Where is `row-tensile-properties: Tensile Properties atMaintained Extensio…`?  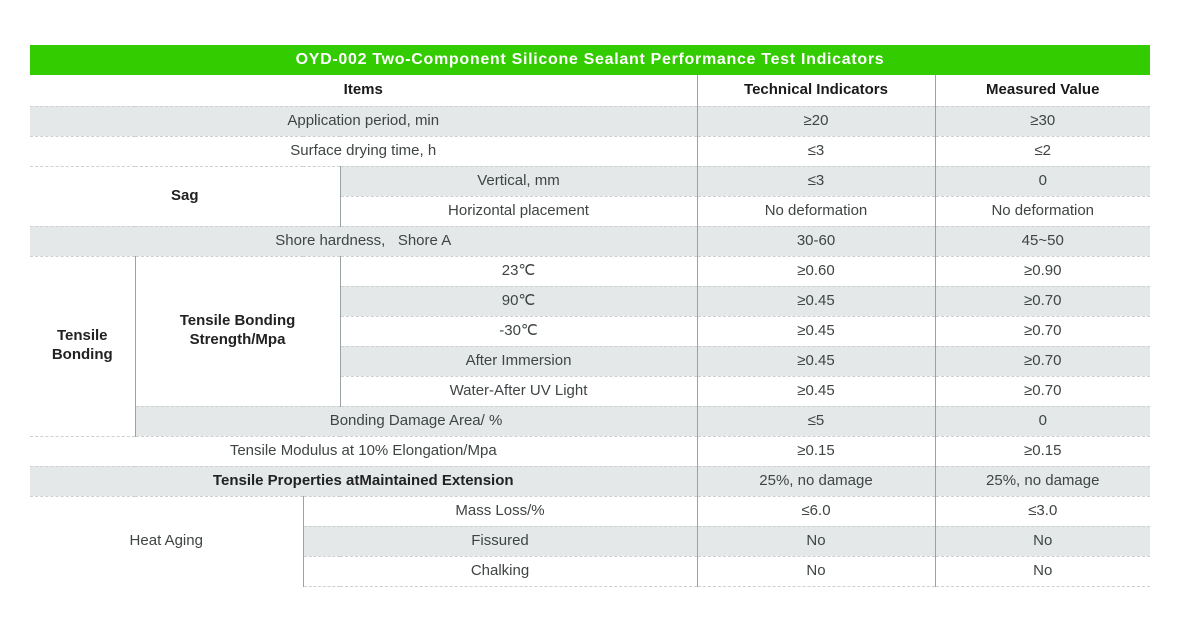
row-tensile-properties: Tensile Properties atMaintained Extensio… is located at coordinates (590, 480).